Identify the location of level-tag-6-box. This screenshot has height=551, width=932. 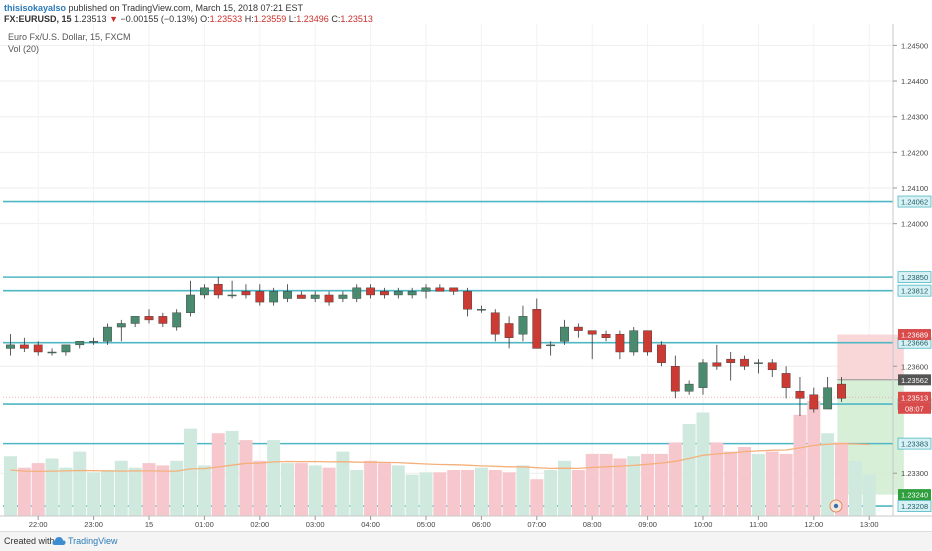
(914, 506).